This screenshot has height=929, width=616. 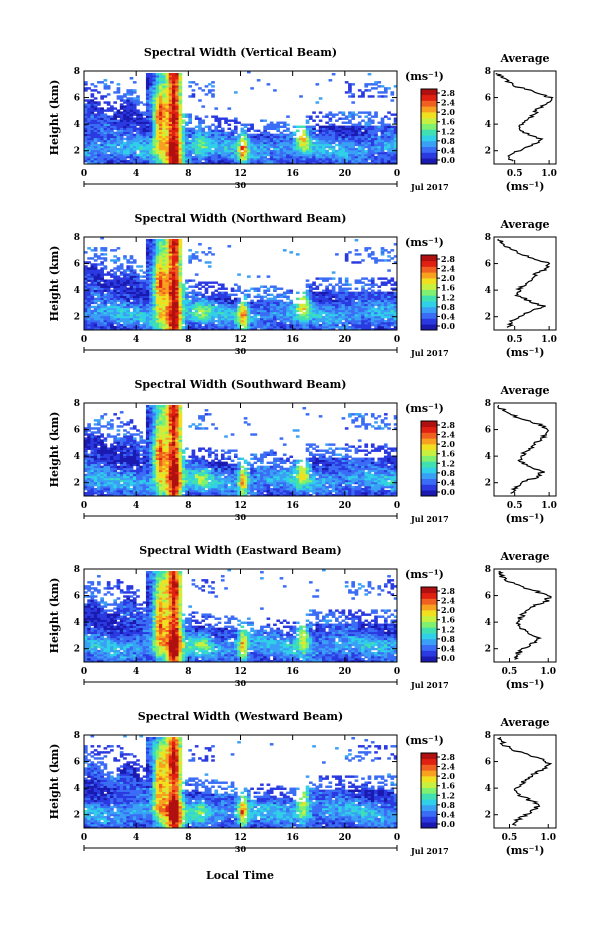 What do you see at coordinates (525, 186) in the screenshot?
I see `profile-x-label: (ms⁻¹)` at bounding box center [525, 186].